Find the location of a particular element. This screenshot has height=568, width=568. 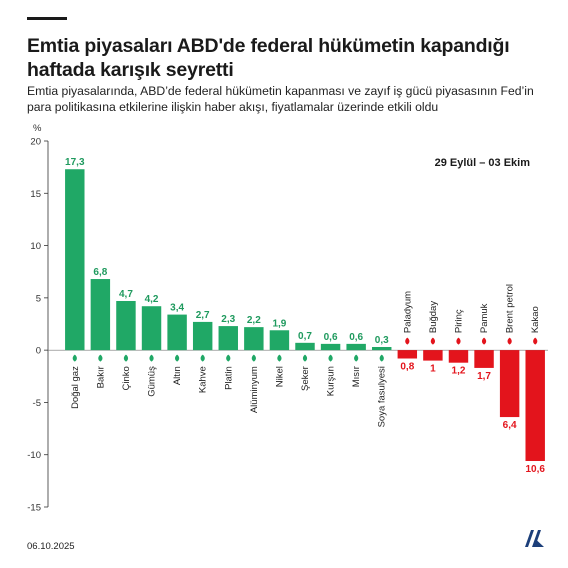

category-label: Çinko is located at coordinates (126, 378).